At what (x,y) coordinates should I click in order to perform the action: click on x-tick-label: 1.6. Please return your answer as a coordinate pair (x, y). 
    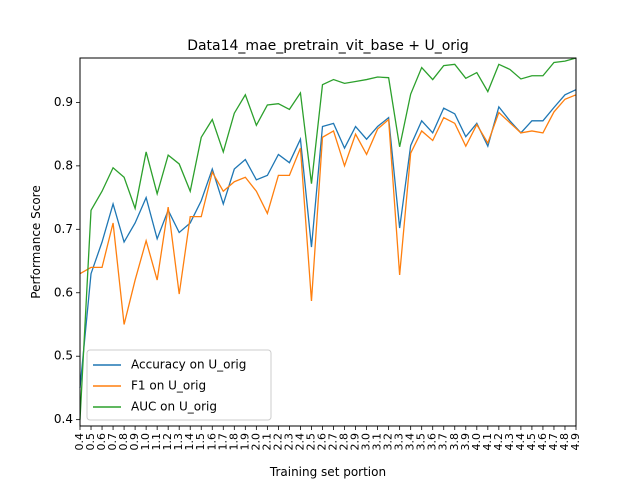
    Looking at the image, I should click on (211, 442).